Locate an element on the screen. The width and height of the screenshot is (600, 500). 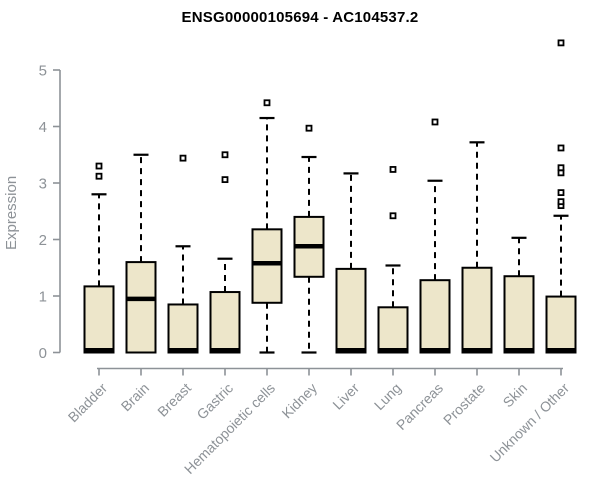
box-unknown-other is located at coordinates (561, 196).